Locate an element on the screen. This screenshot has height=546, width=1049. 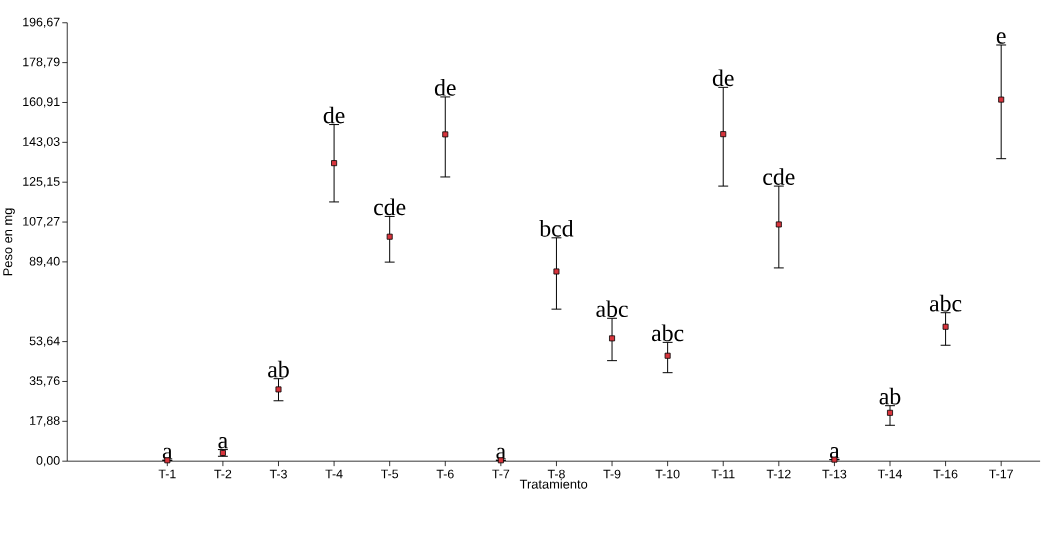
y-tick-label: 107,27 is located at coordinates (41, 222).